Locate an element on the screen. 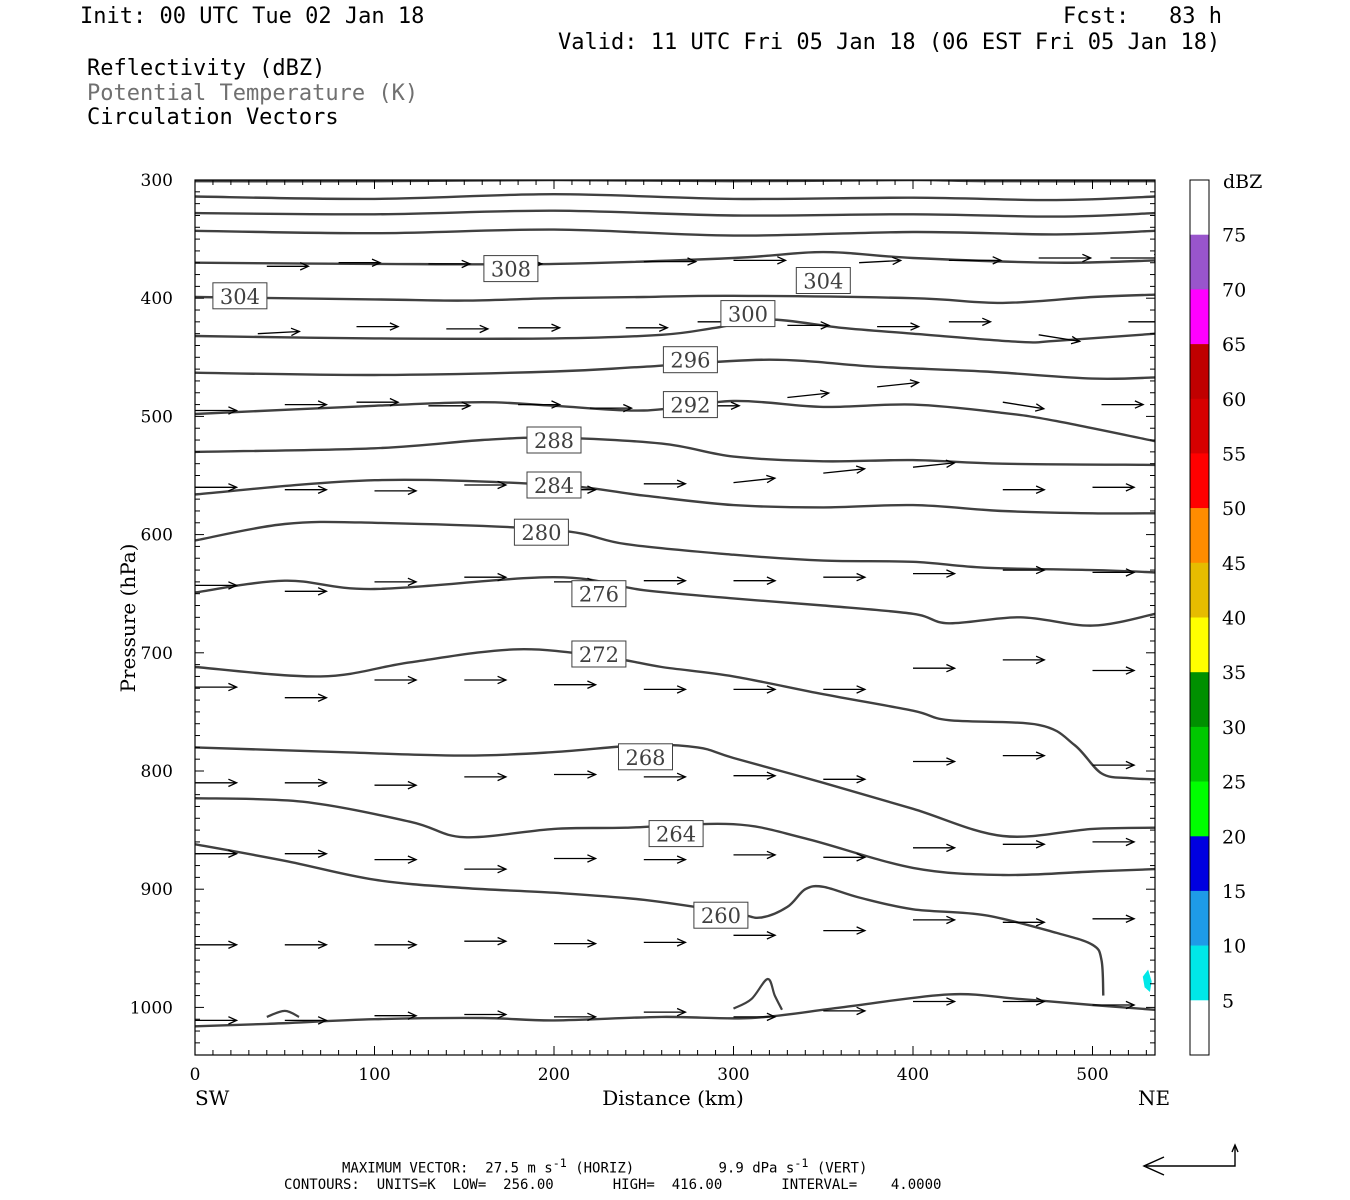  contour-label-text: 264 is located at coordinates (676, 835).